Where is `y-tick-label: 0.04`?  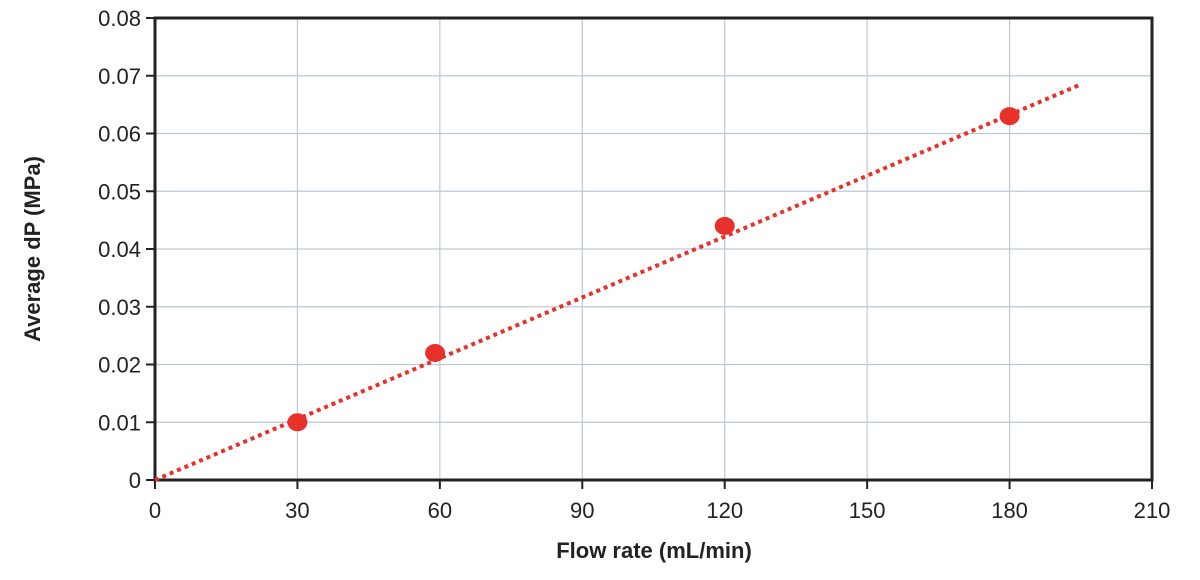 y-tick-label: 0.04 is located at coordinates (119, 249).